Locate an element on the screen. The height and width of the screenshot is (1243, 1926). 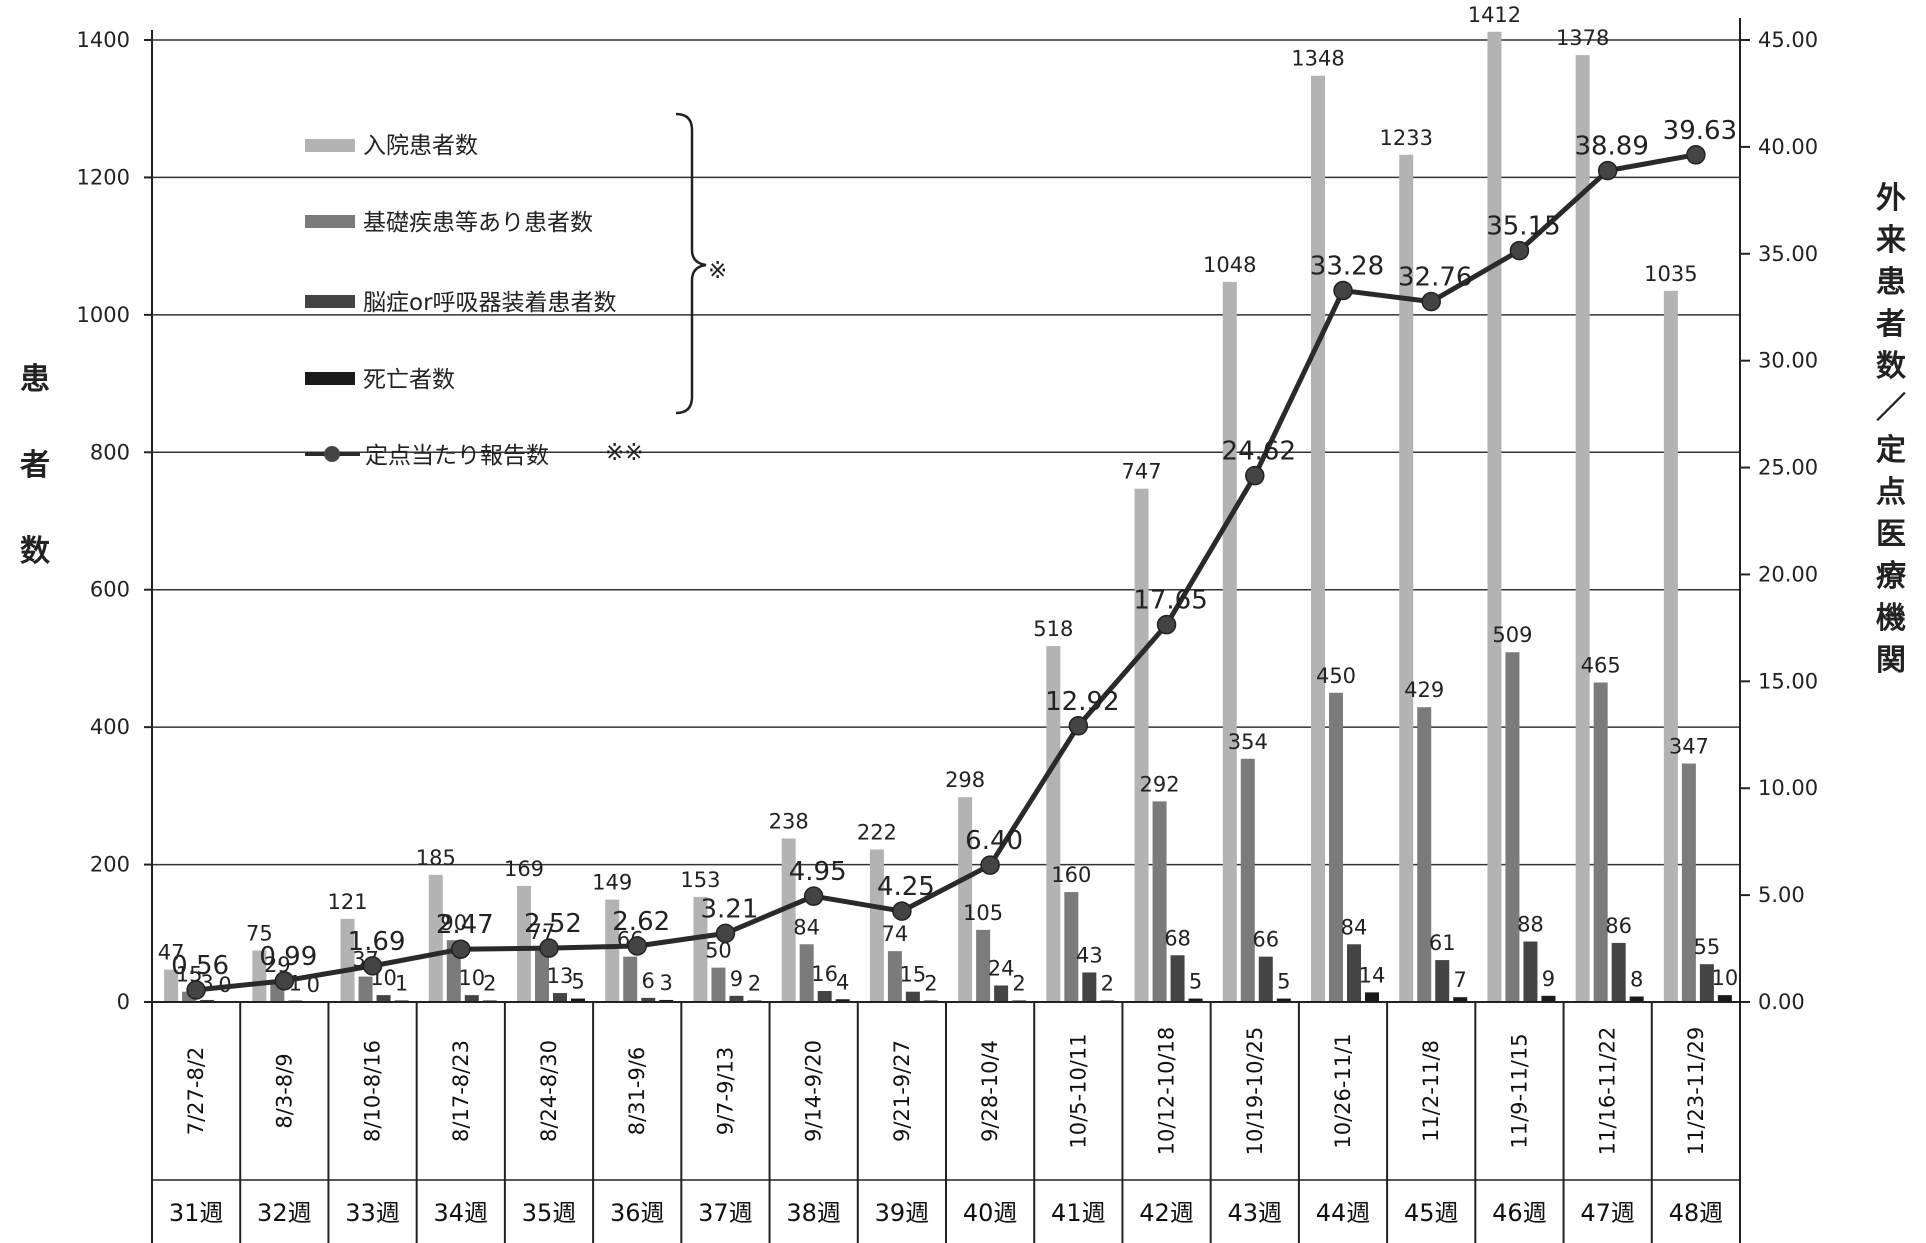
bar-underlying-condition-label: 450 is located at coordinates (1336, 676).